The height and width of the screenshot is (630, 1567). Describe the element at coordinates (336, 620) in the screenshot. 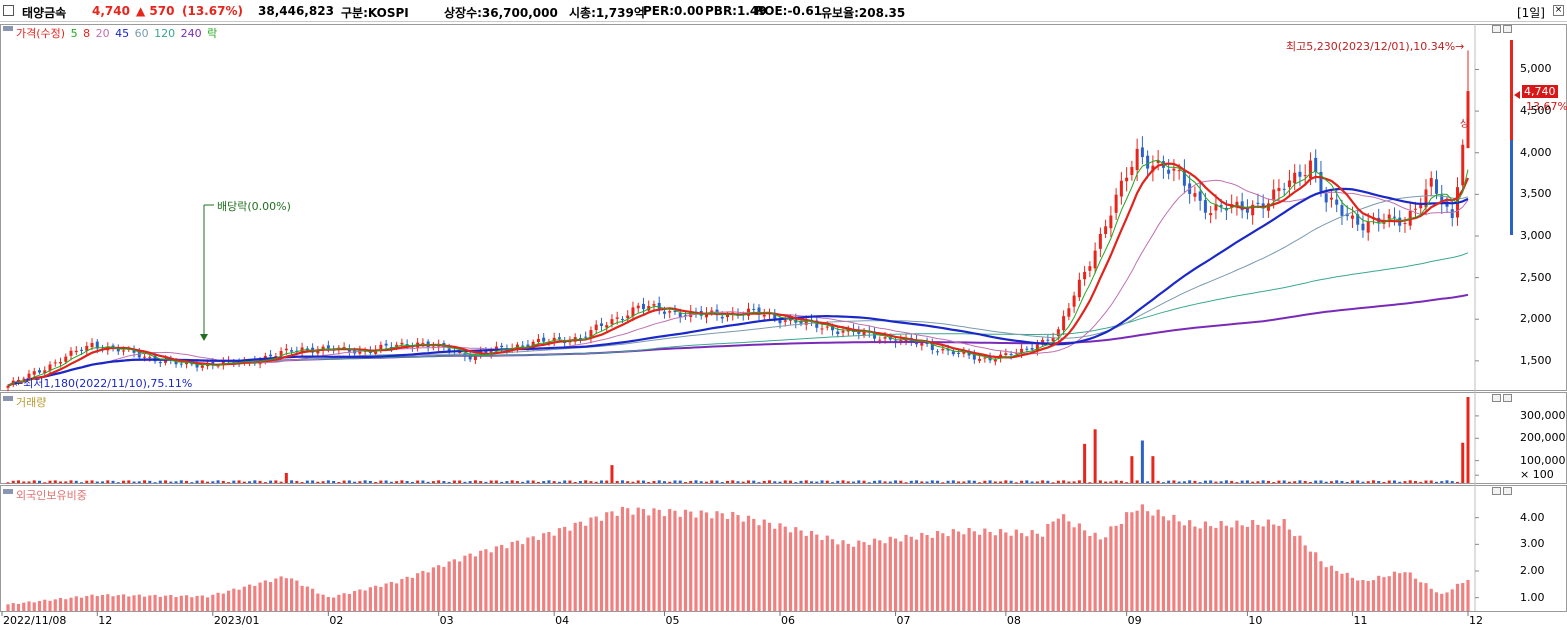

I see `x-tick-label: 02` at that location.